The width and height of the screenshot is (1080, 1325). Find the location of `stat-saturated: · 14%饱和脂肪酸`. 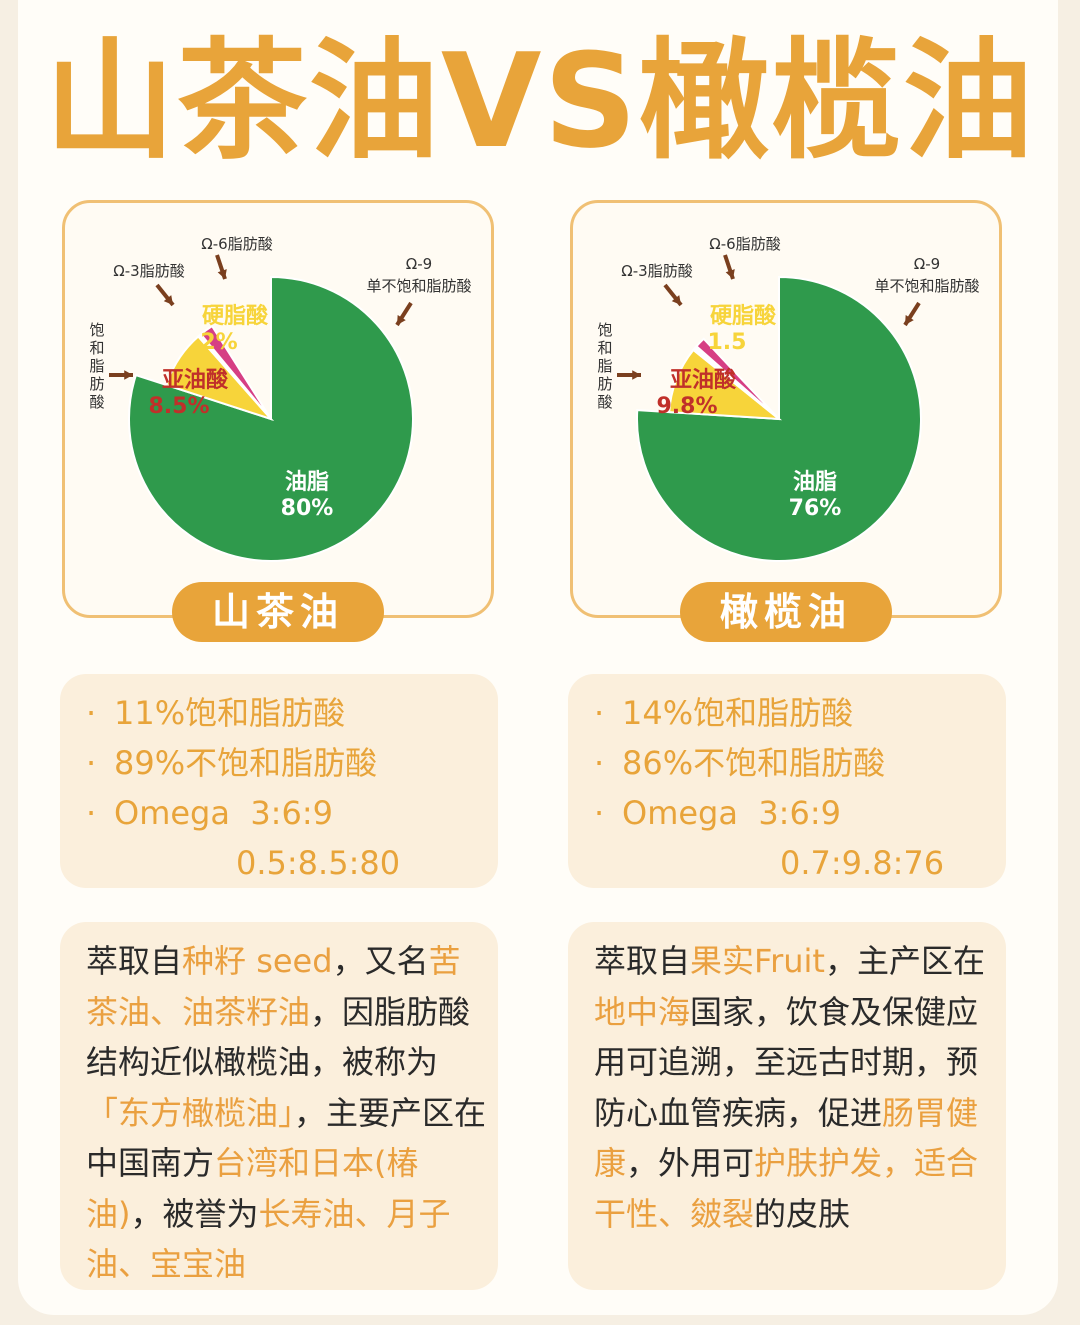

stat-saturated: · 14%饱和脂肪酸 is located at coordinates (724, 713).